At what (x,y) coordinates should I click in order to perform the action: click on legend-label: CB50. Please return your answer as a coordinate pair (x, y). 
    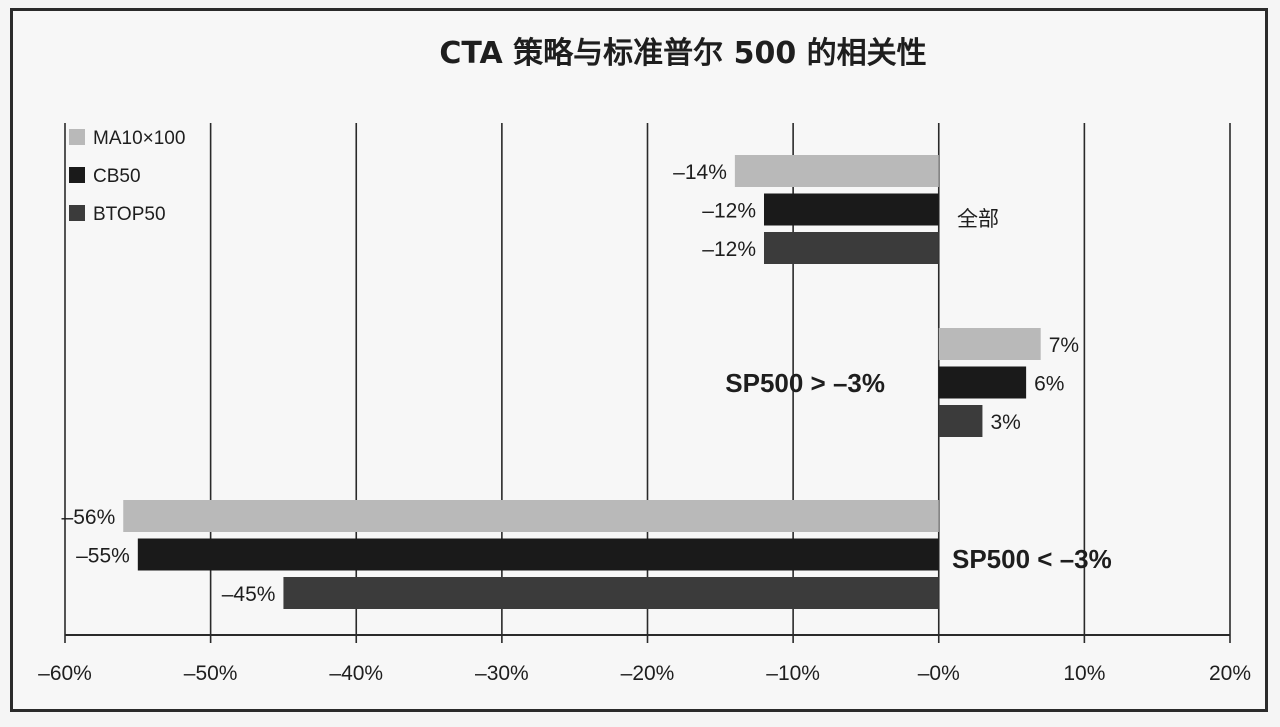
    Looking at the image, I should click on (117, 176).